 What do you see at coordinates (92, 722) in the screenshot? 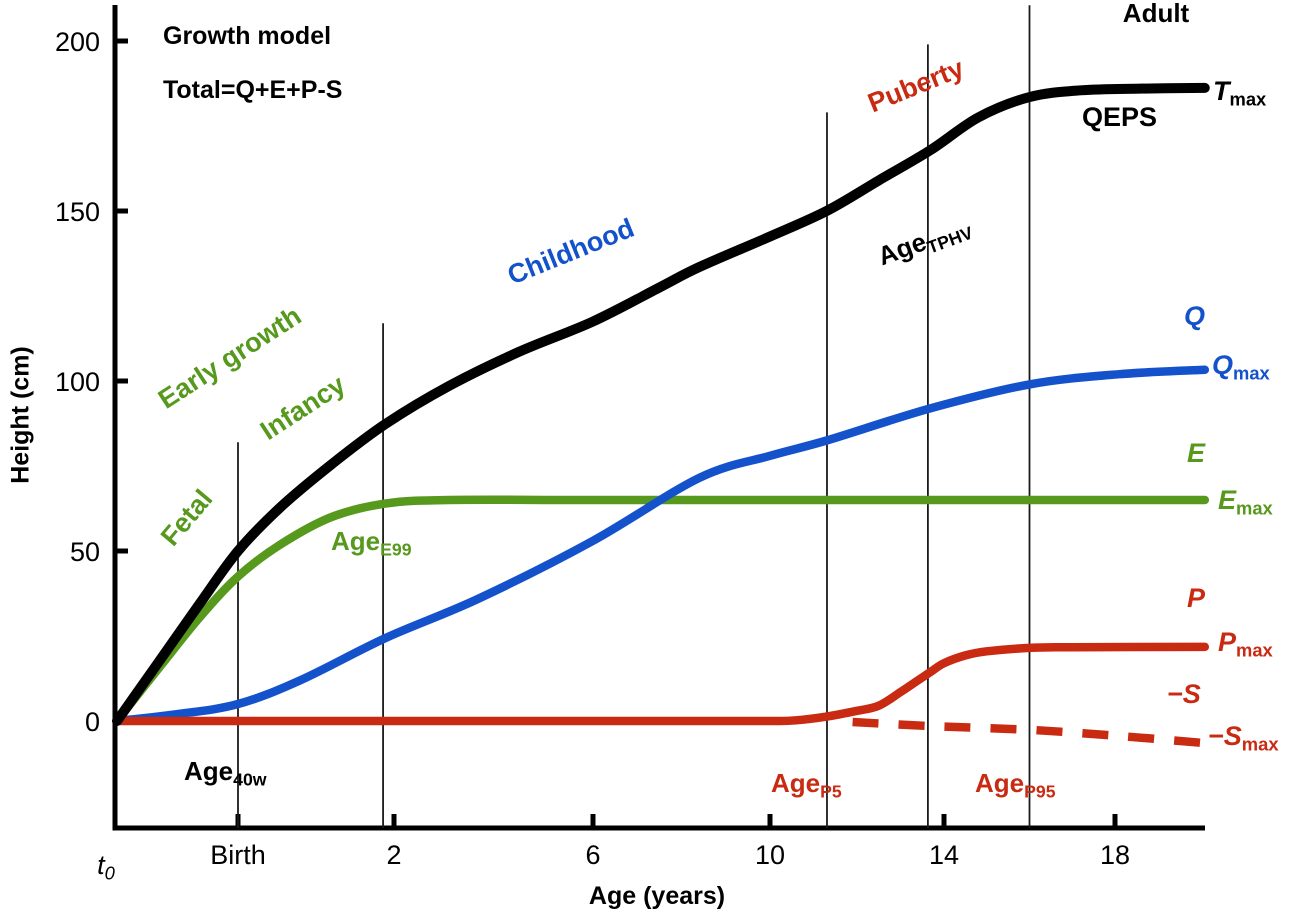
I see `y-tick-label-0: 0` at bounding box center [92, 722].